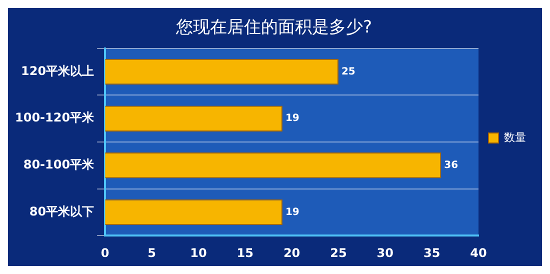 The image size is (550, 274). I want to click on data-label: 25, so click(348, 72).